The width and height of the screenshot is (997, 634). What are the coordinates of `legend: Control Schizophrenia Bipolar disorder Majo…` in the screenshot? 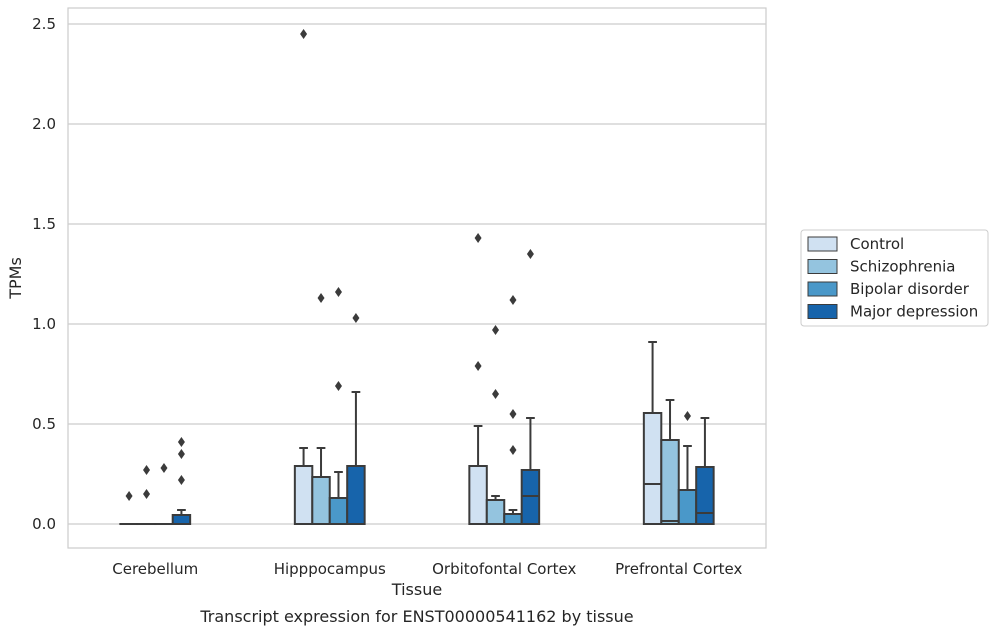 It's located at (894, 278).